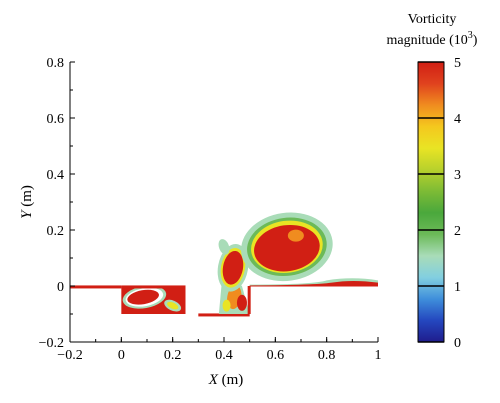 Image resolution: width=500 pixels, height=403 pixels. What do you see at coordinates (457, 231) in the screenshot?
I see `colorbar-tick-label: 2` at bounding box center [457, 231].